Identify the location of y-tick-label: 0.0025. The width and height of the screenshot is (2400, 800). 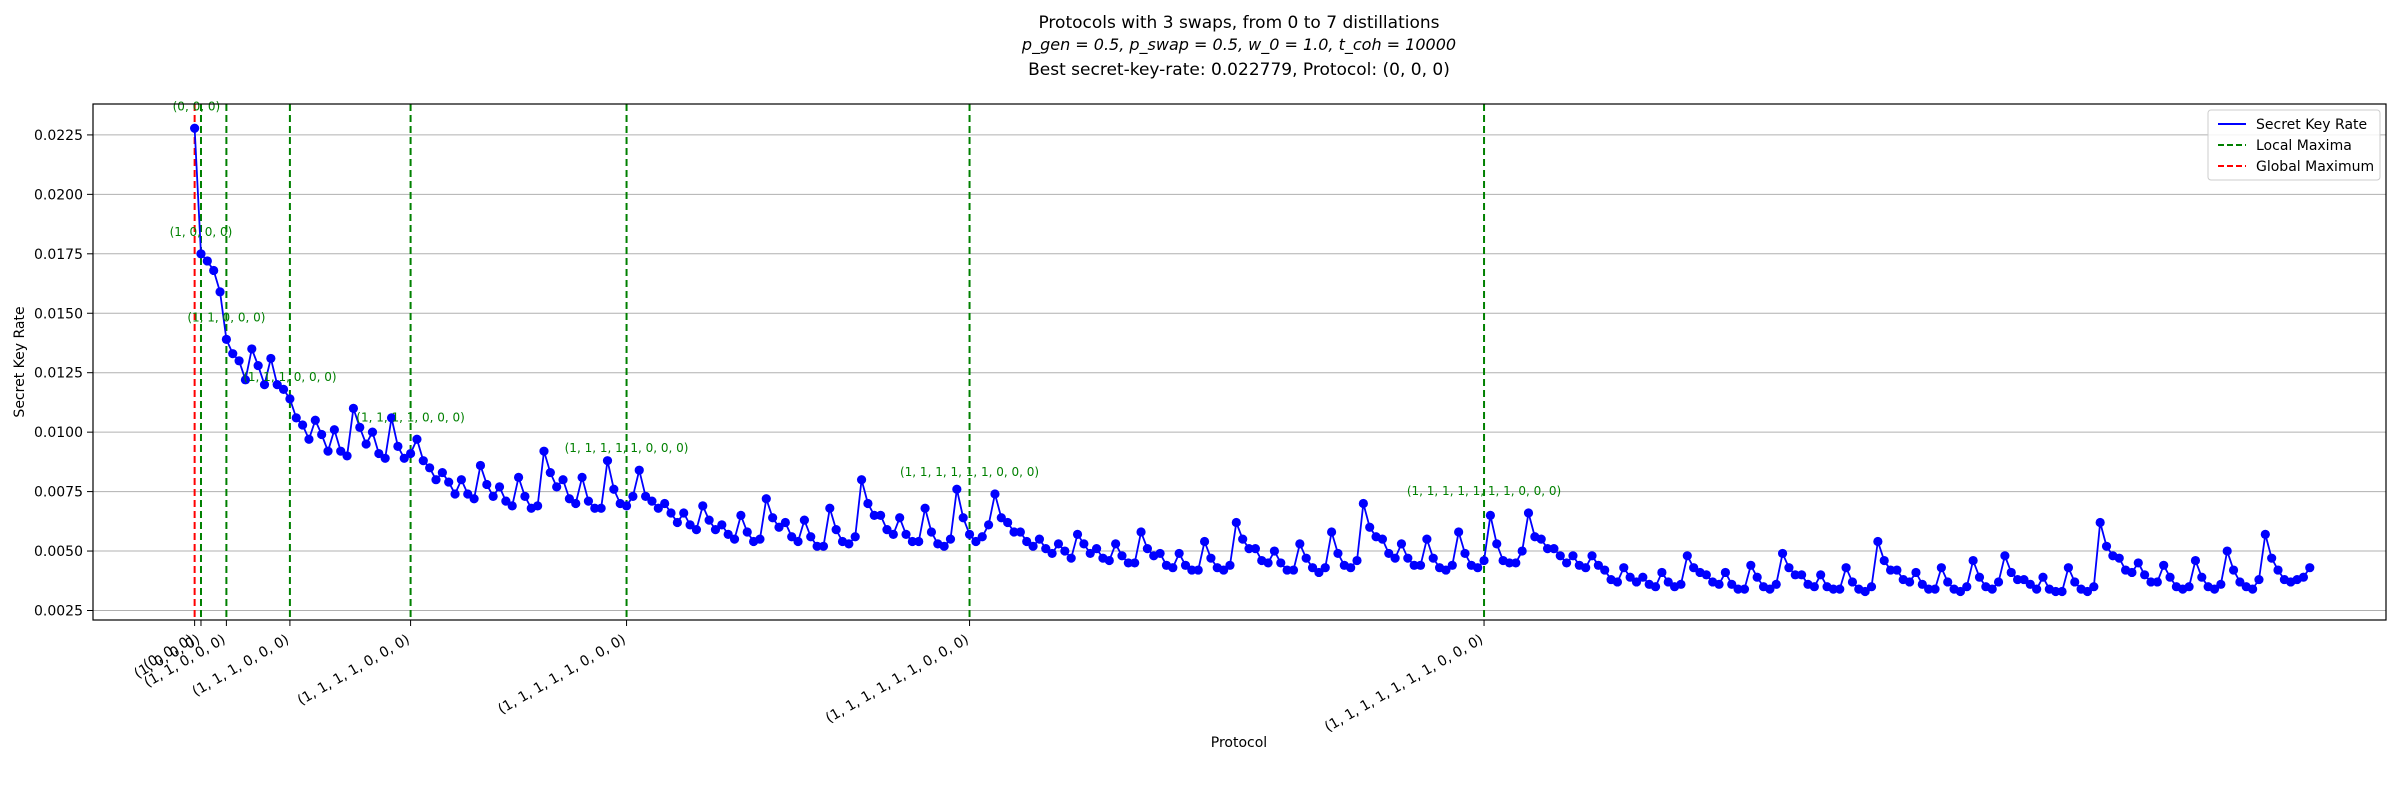
(58, 611).